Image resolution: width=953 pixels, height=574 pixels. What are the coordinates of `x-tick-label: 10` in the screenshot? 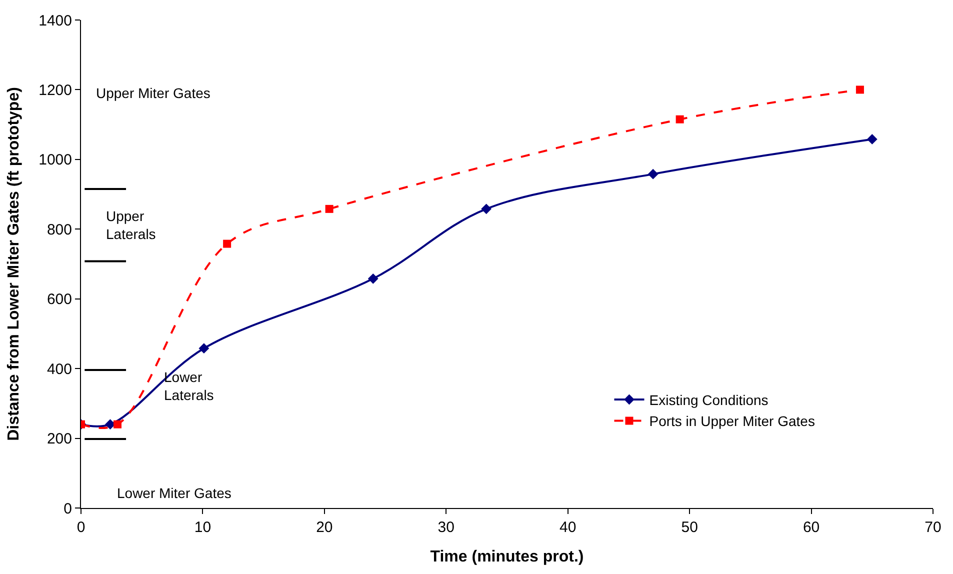 It's located at (203, 527).